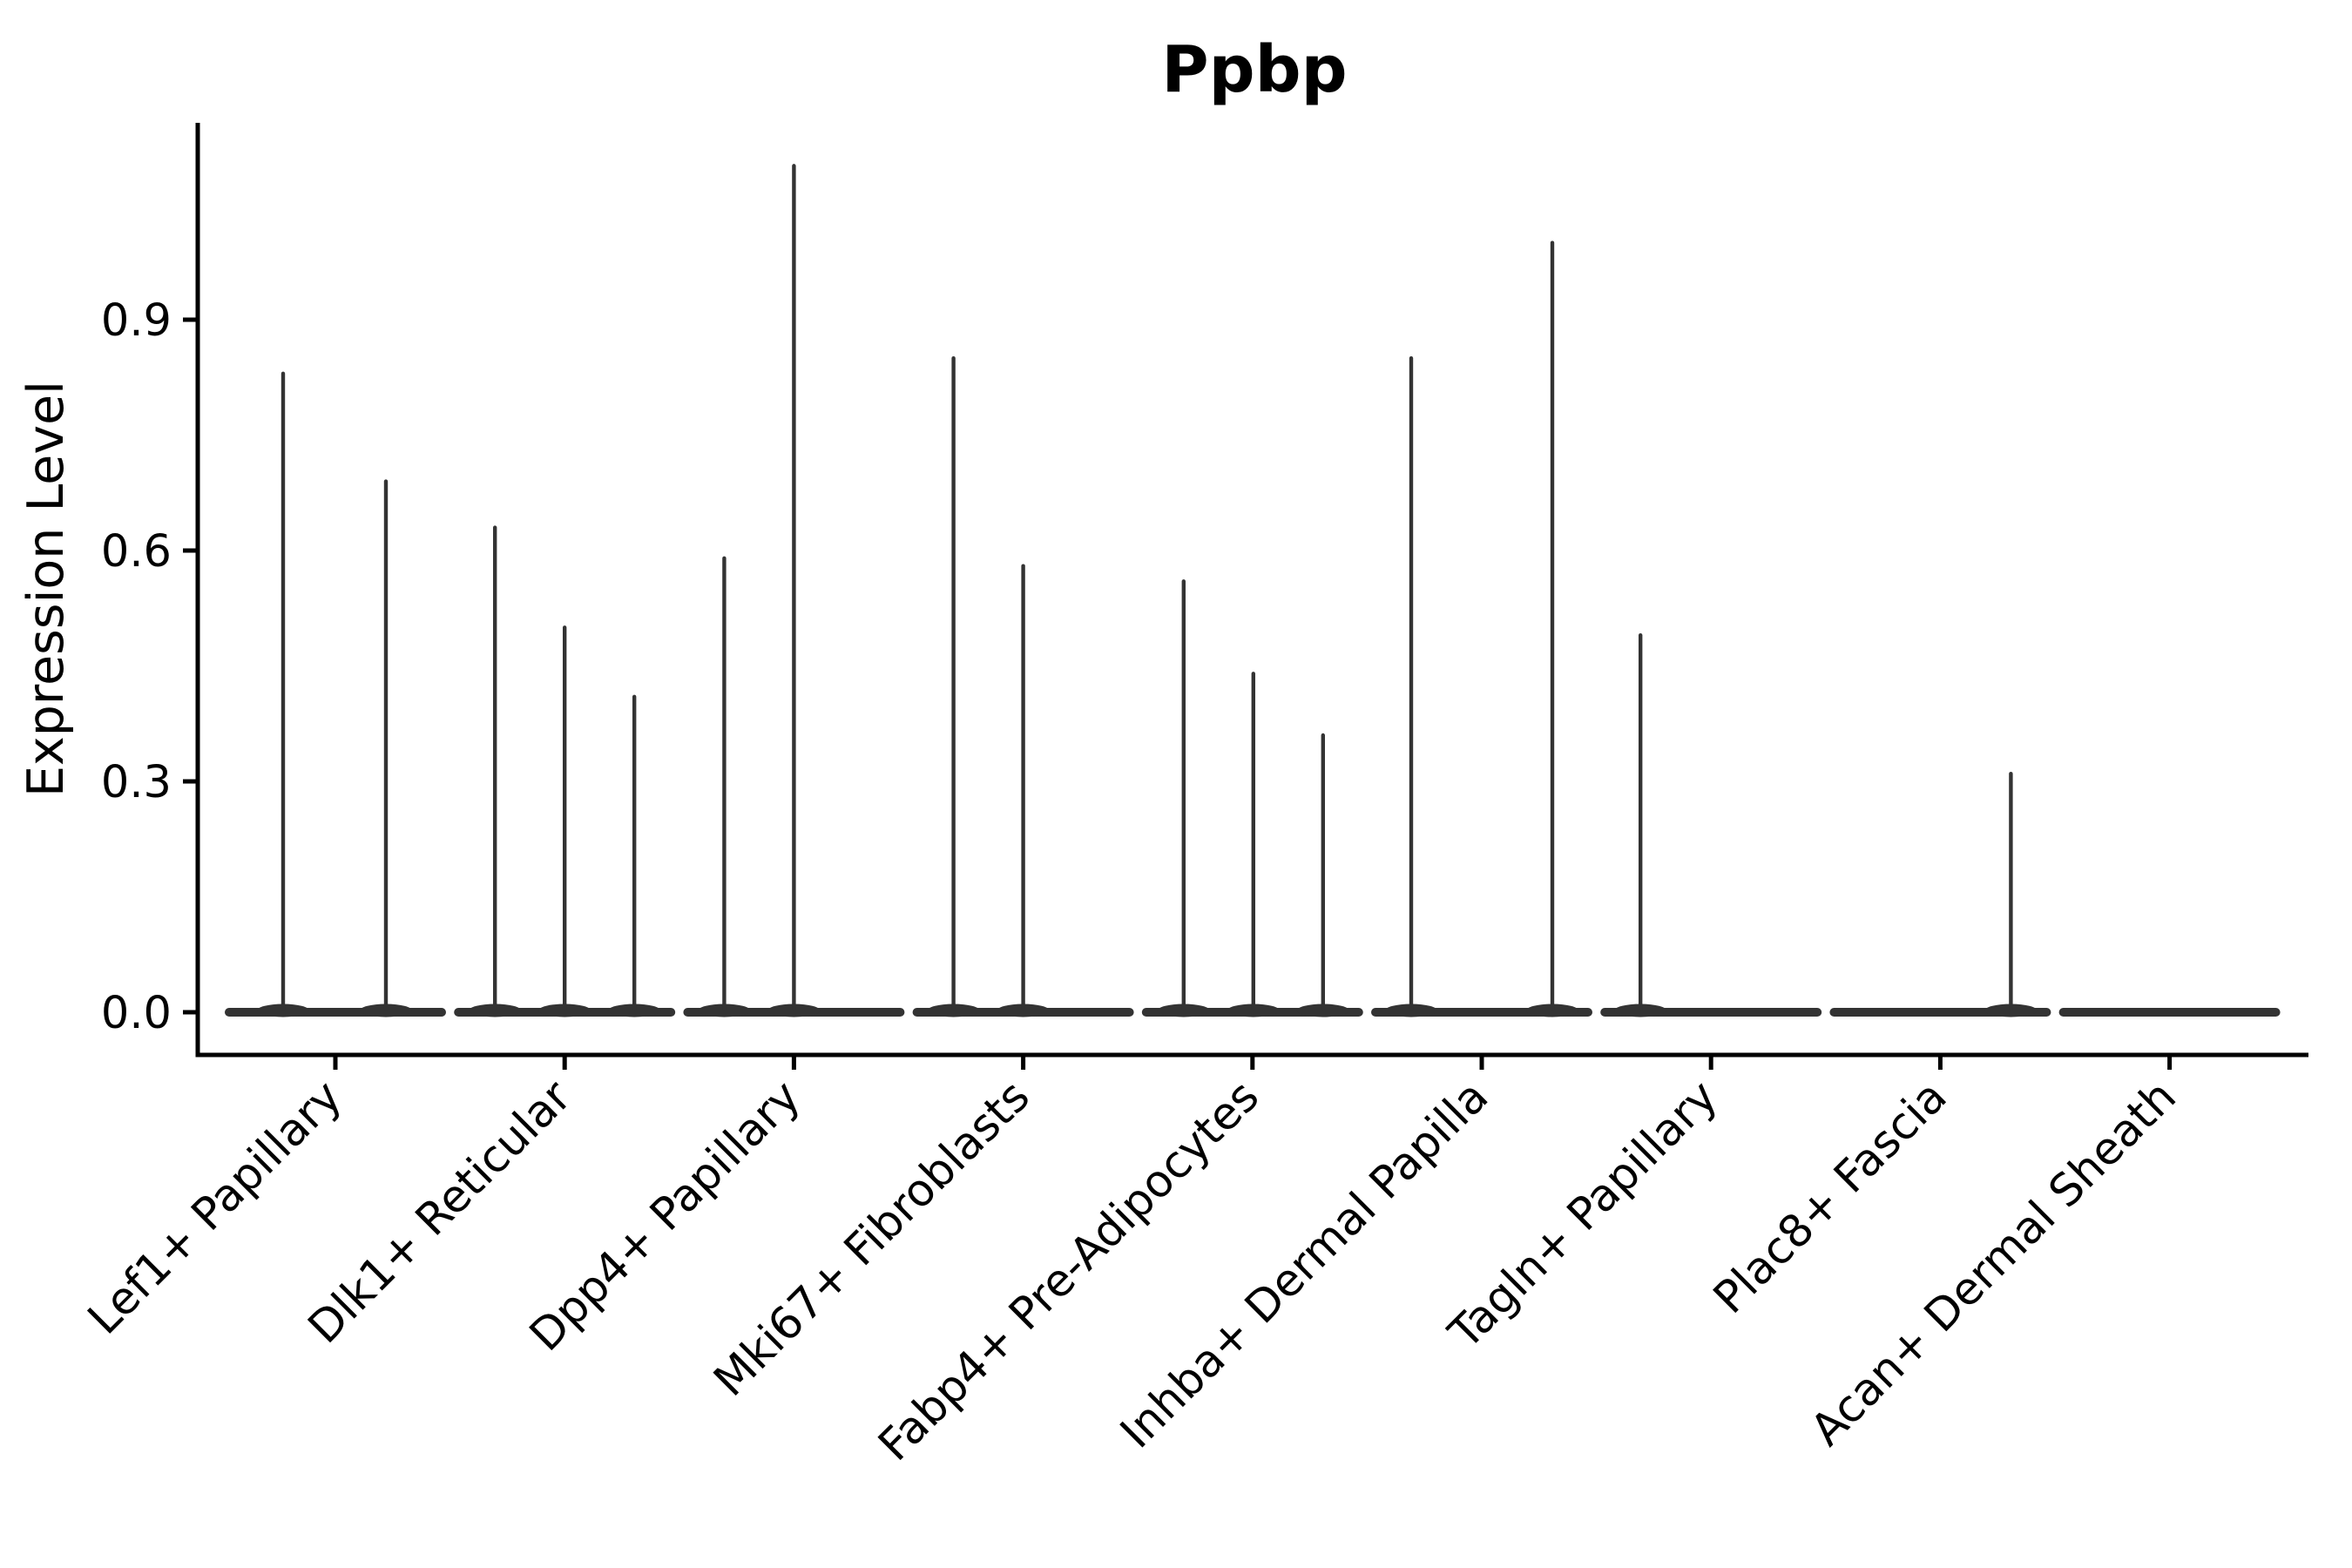  Describe the element at coordinates (1254, 69) in the screenshot. I see `chart-title: Ppbp` at that location.